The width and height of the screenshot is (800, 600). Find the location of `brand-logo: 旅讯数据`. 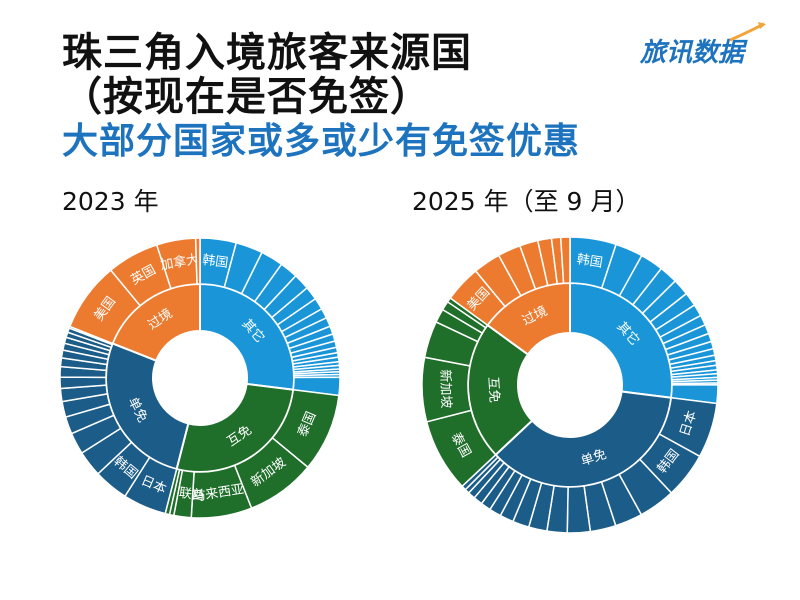

brand-logo: 旅讯数据 is located at coordinates (705, 49).